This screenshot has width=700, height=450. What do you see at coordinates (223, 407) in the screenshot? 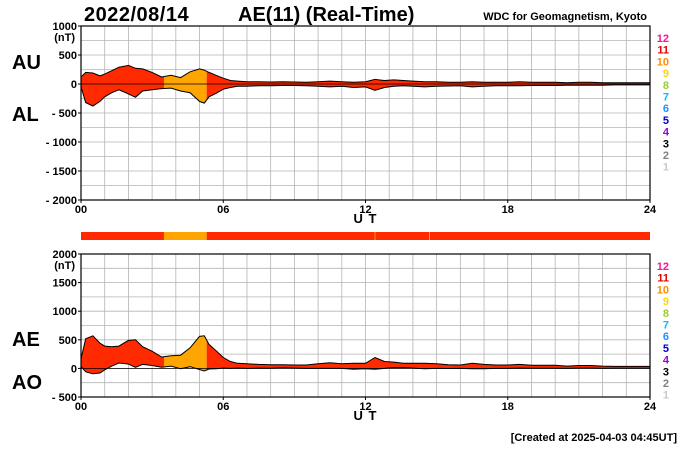
I see `panel2-x-tick-label: 06` at bounding box center [223, 407].